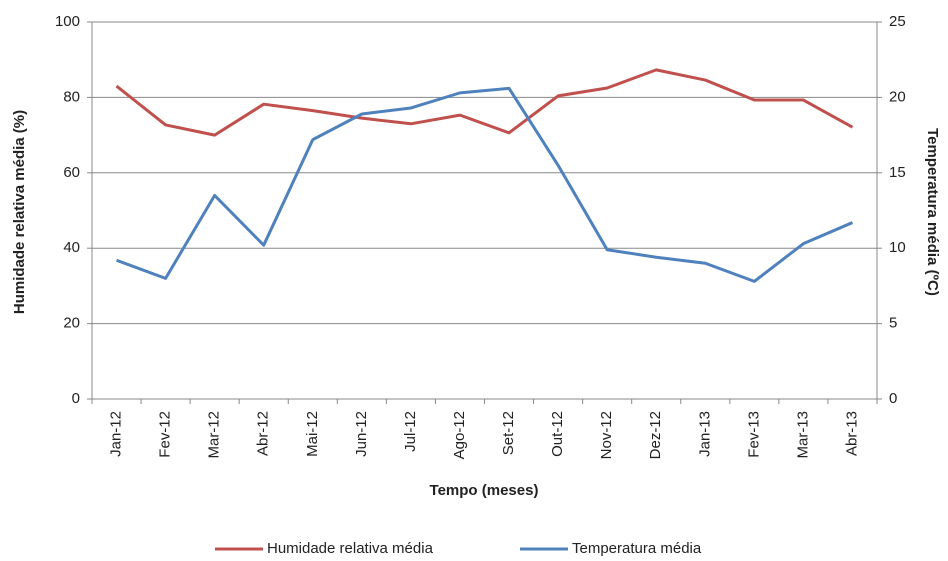 This screenshot has height=561, width=948. I want to click on y-tick-label: 0, so click(76, 398).